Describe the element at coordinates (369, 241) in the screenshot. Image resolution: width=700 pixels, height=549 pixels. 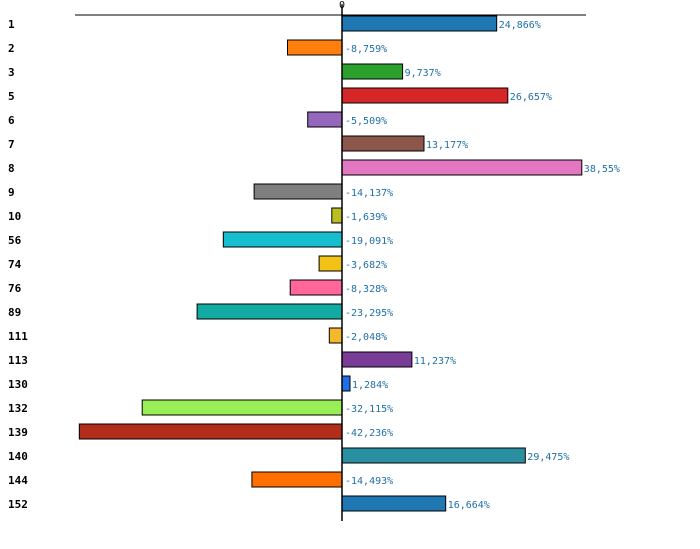
I see `value-label-56: -19,091%` at that location.